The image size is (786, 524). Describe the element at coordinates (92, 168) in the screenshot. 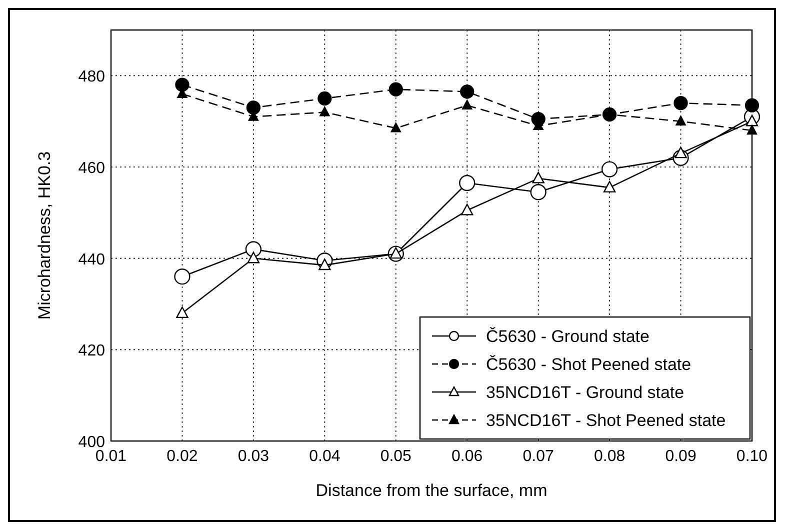

I see `y-tick-label: 460` at that location.